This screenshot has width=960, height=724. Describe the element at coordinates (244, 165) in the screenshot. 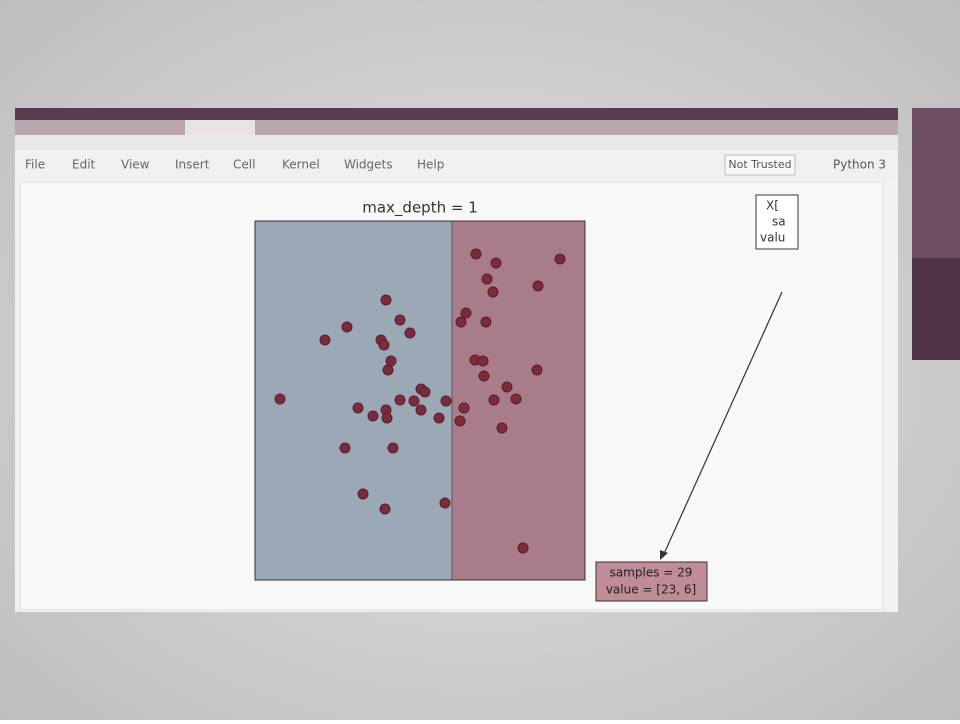

I see `menu-item: Cell` at that location.